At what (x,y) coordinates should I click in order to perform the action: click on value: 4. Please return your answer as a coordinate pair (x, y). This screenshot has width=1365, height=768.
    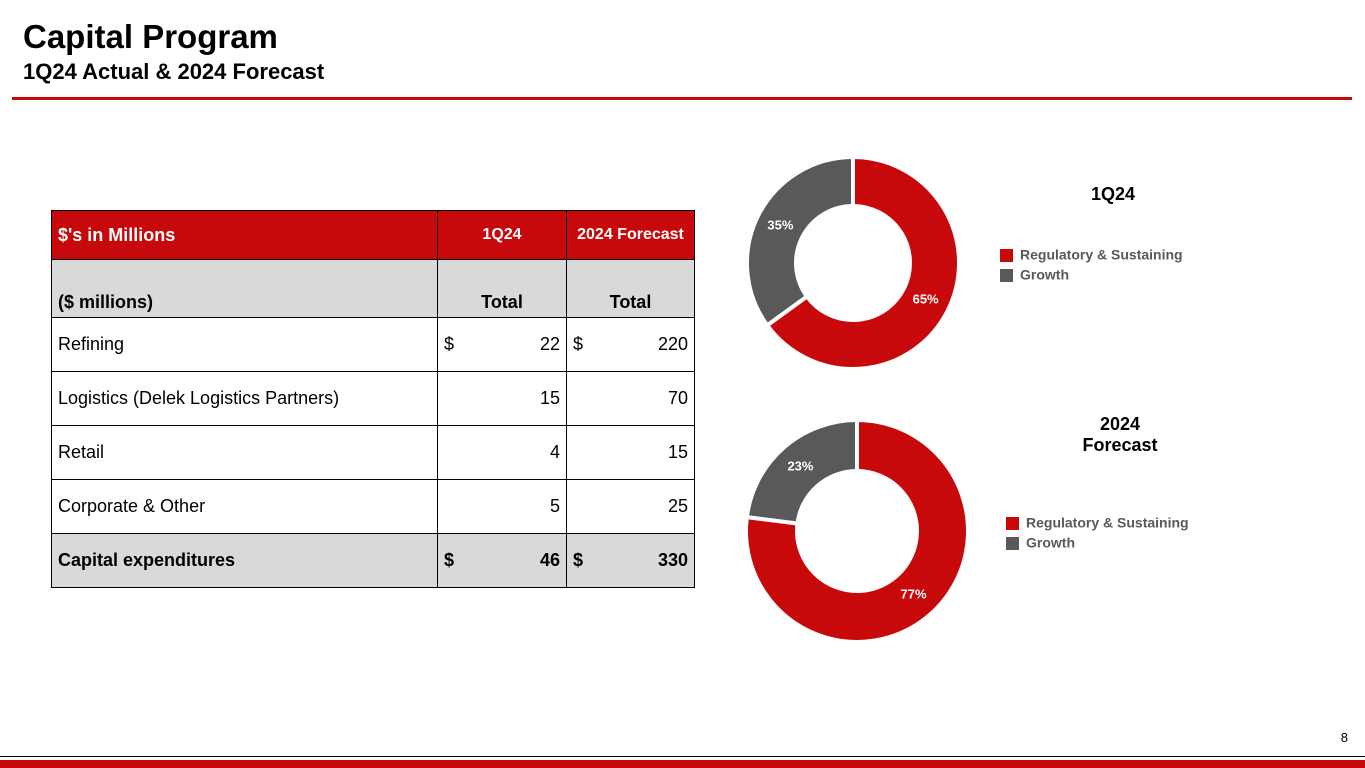
    Looking at the image, I should click on (502, 452).